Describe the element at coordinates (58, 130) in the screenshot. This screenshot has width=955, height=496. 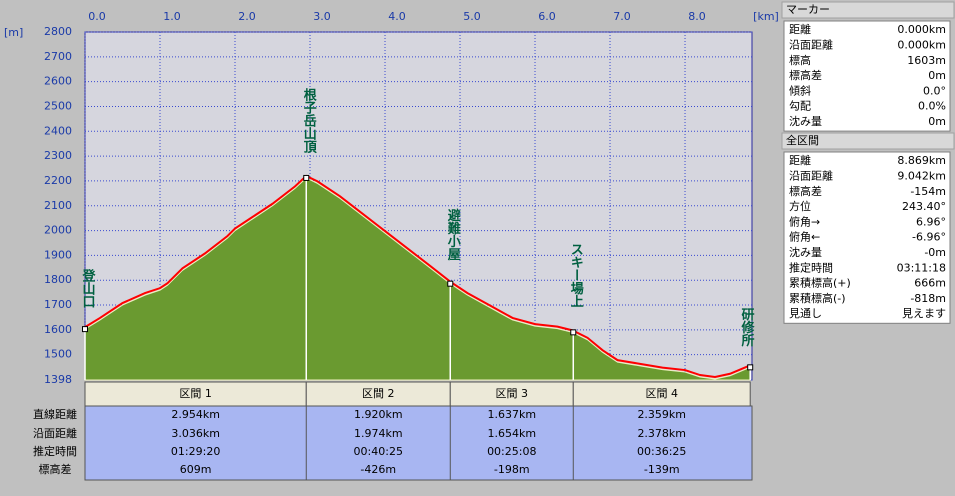
I see `y-tick-label: 2400` at that location.